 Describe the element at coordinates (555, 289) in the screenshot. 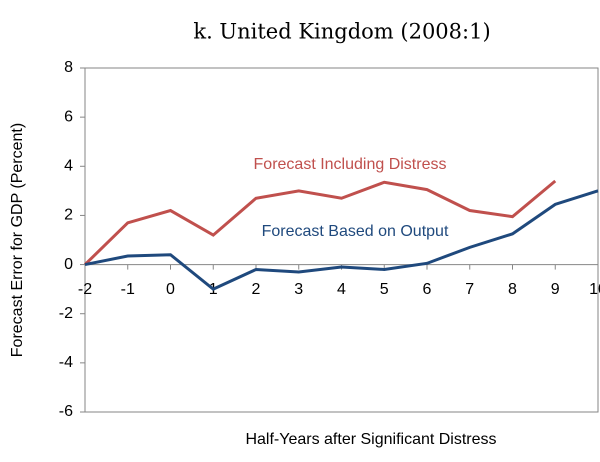

I see `x-tick-label: 9` at that location.